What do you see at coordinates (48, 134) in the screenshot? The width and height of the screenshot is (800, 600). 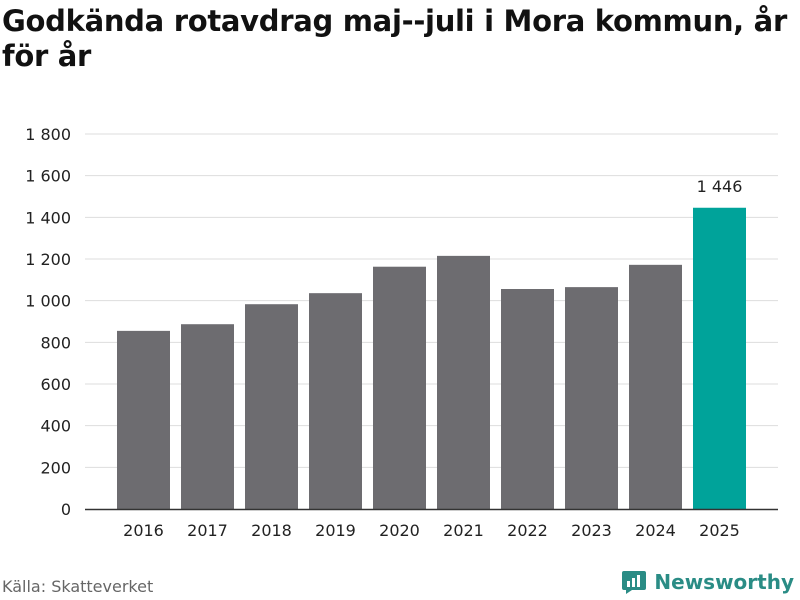 I see `y-tick-label: 1 800` at bounding box center [48, 134].